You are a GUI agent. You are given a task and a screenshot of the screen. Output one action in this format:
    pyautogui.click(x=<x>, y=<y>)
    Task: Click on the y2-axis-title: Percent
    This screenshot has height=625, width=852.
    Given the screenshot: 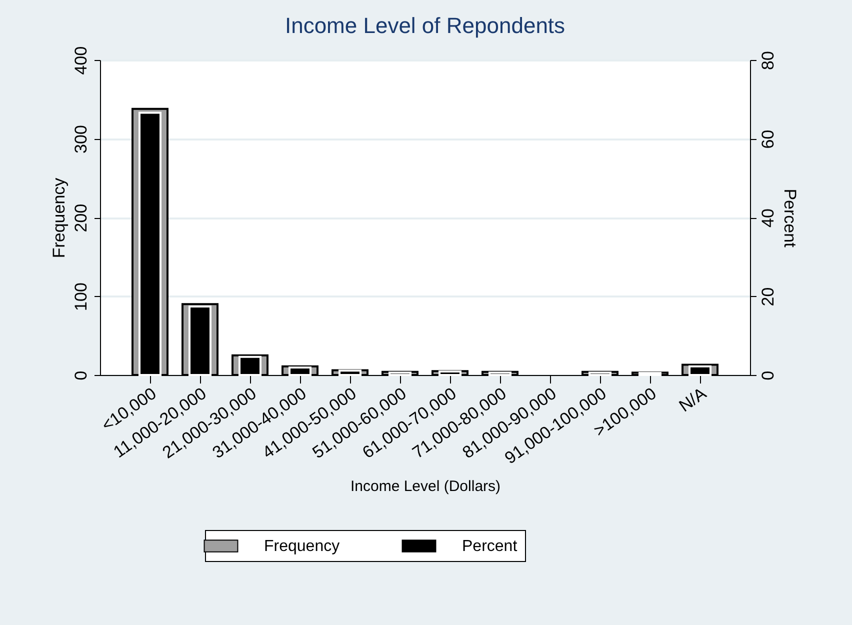 What is the action you would take?
    pyautogui.click(x=790, y=218)
    